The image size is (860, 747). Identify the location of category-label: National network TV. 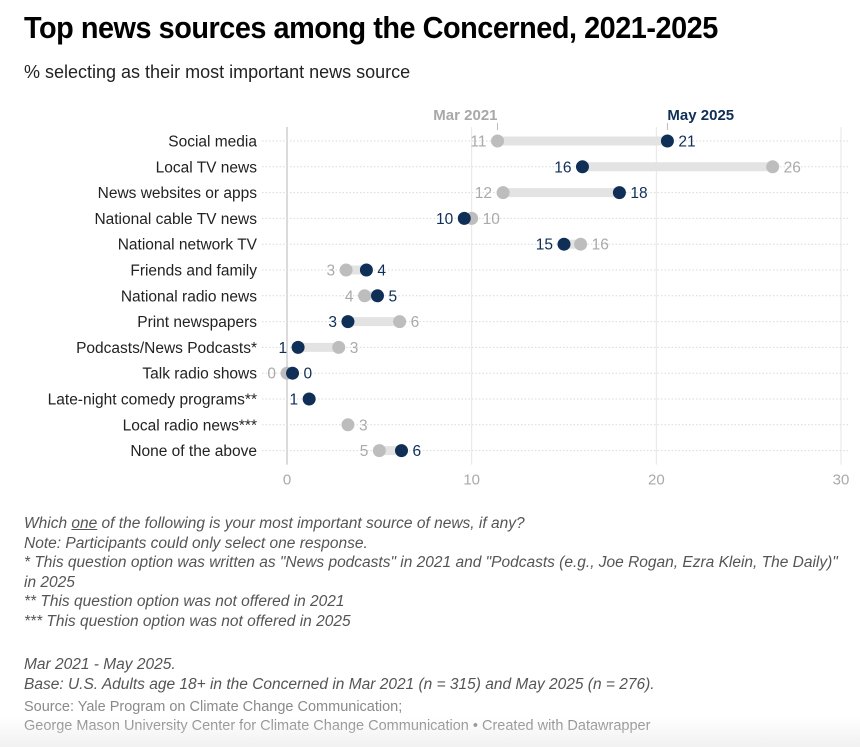
(188, 245).